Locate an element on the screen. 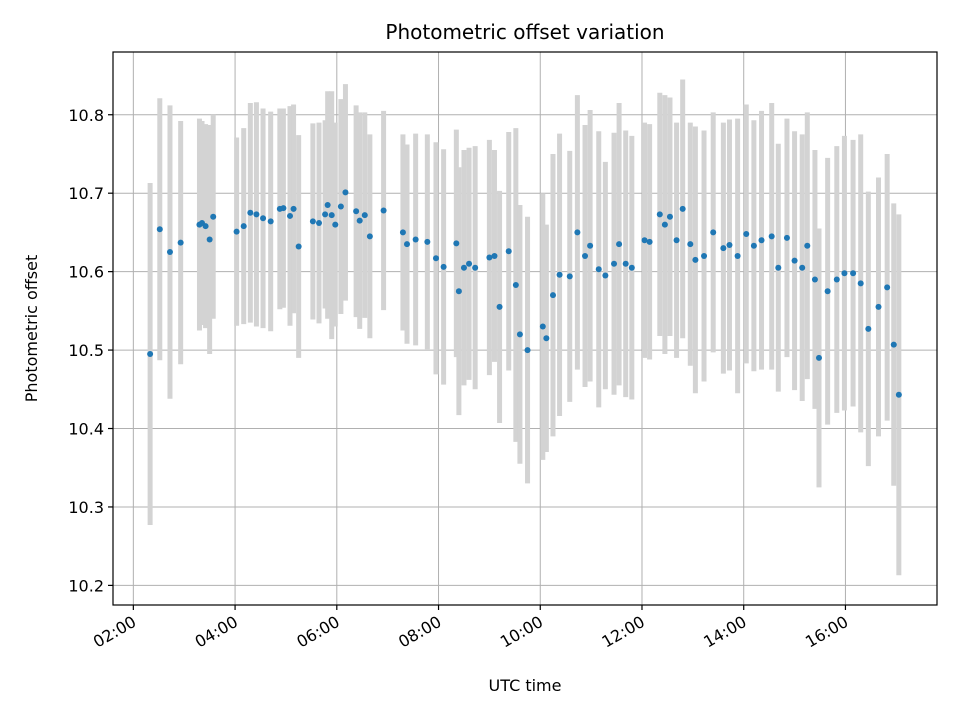  y-tick-label: 10.7 is located at coordinates (86, 193).